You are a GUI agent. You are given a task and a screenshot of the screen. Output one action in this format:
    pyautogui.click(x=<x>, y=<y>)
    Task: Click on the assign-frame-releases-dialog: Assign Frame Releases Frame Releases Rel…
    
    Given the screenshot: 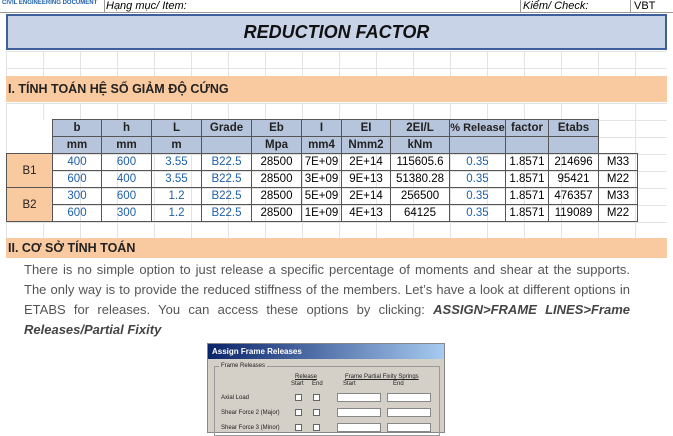 What is the action you would take?
    pyautogui.click(x=326, y=389)
    